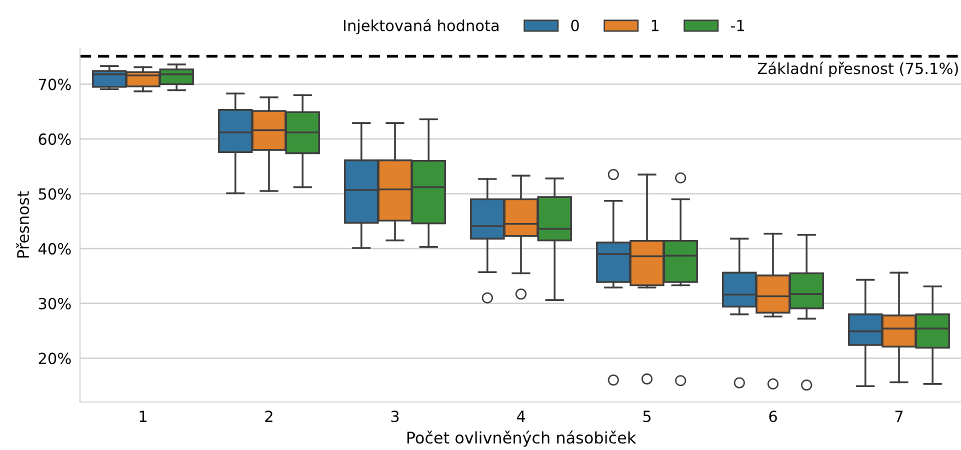 The height and width of the screenshot is (450, 961). I want to click on y-tick-label: 40%, so click(54, 249).